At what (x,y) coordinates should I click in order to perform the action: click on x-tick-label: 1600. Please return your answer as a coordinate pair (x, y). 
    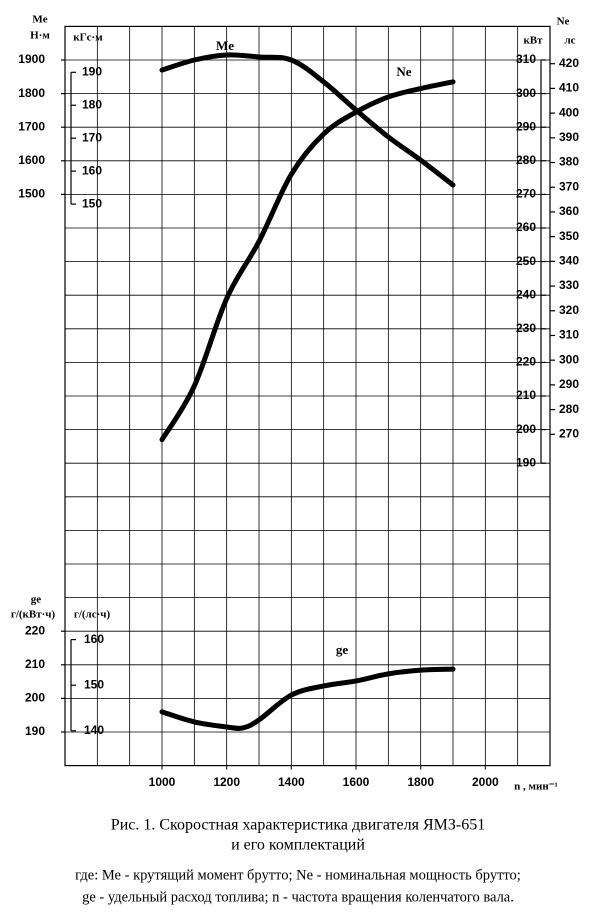
    Looking at the image, I should click on (356, 782).